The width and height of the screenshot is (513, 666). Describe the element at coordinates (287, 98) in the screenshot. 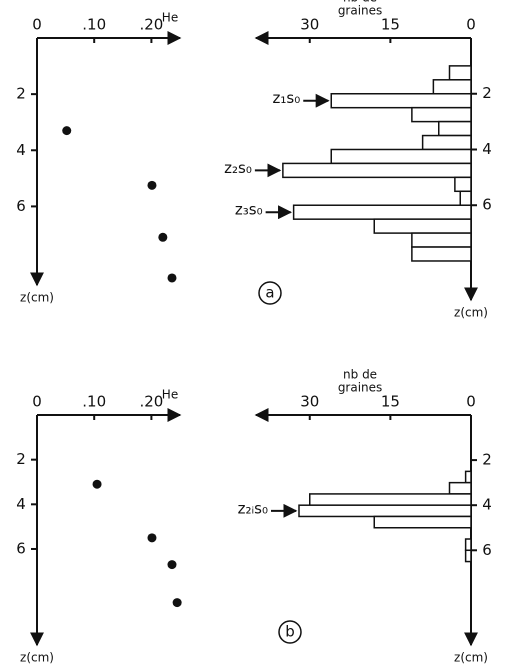

I see `annotation: z₁s₀` at that location.